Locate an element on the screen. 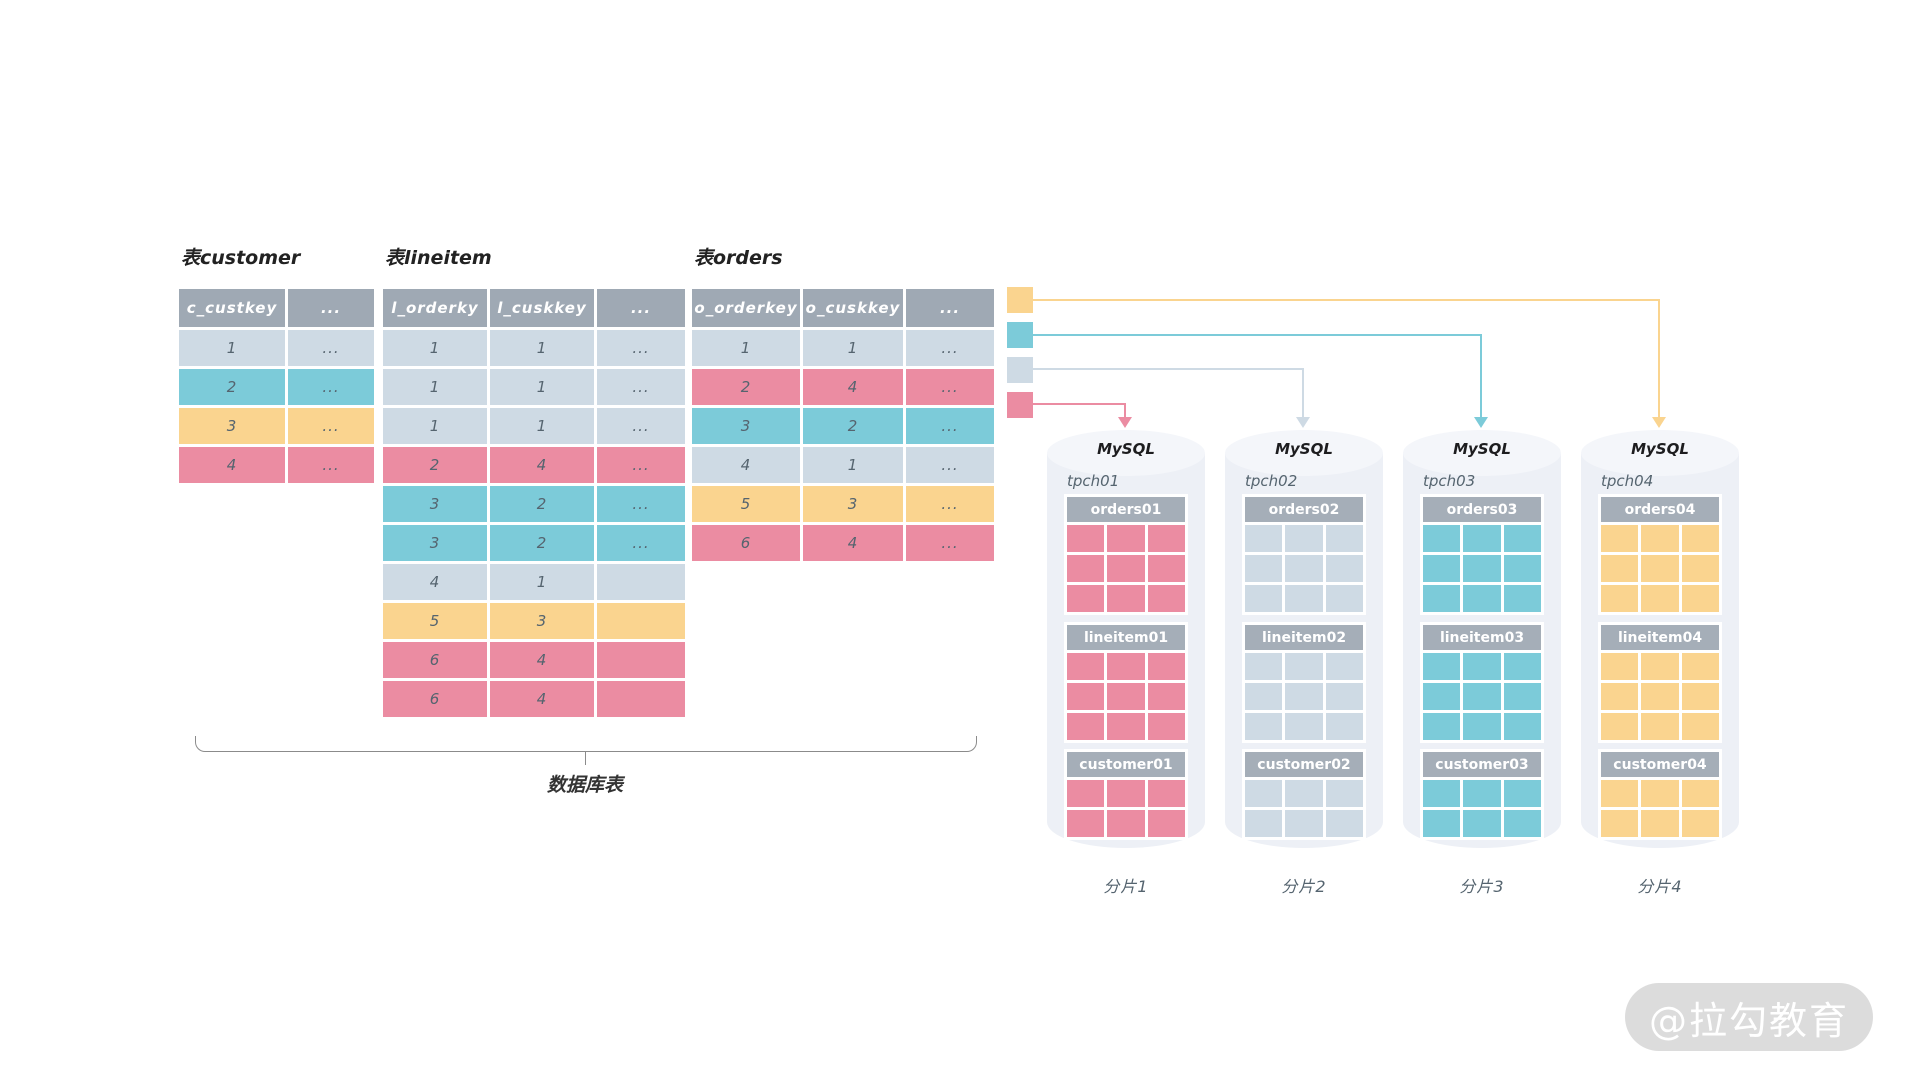  legend-swatch-分片1 is located at coordinates (1020, 405).